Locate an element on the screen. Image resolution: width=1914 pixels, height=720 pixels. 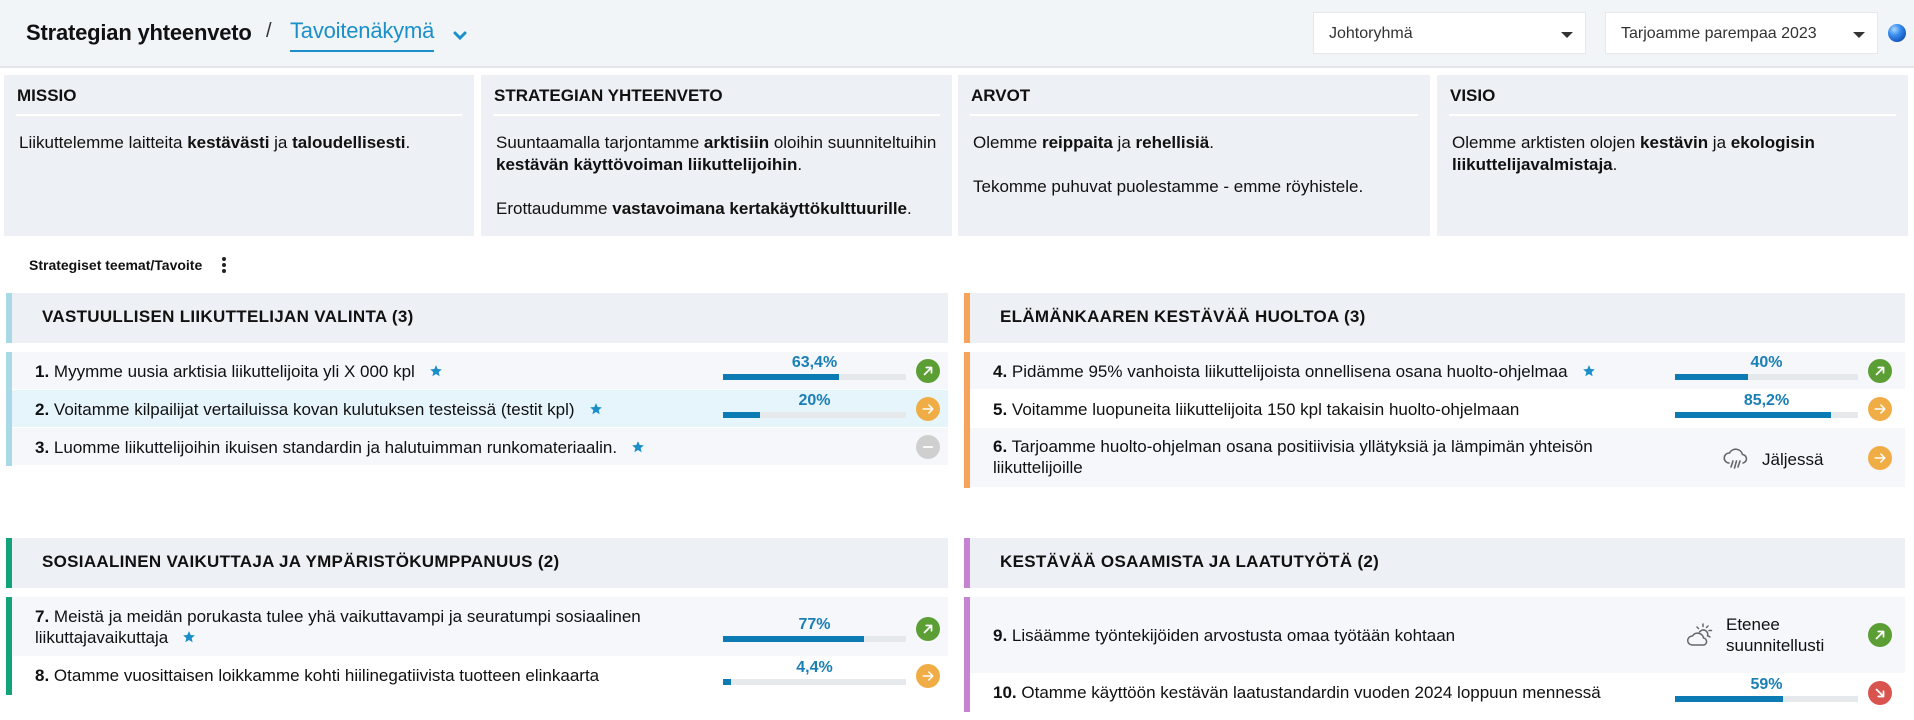
strategy-select: Tarjoamme parempaa 2023 is located at coordinates (1741, 33).